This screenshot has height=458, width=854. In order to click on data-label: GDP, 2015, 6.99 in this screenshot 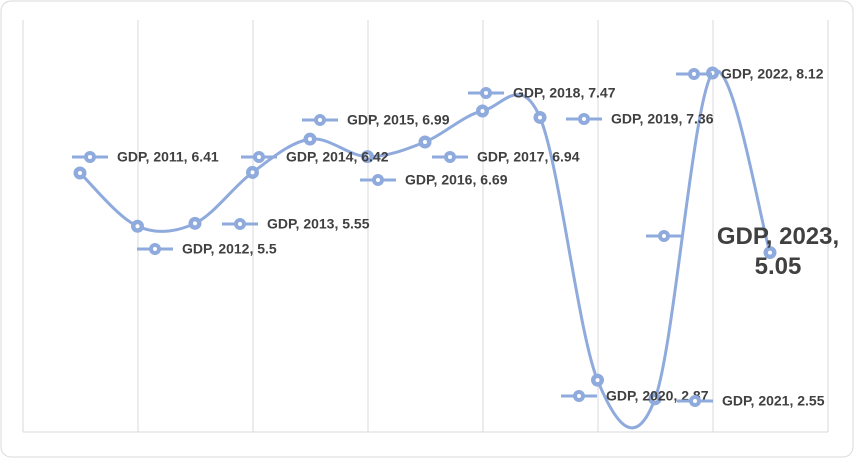, I will do `click(398, 120)`.